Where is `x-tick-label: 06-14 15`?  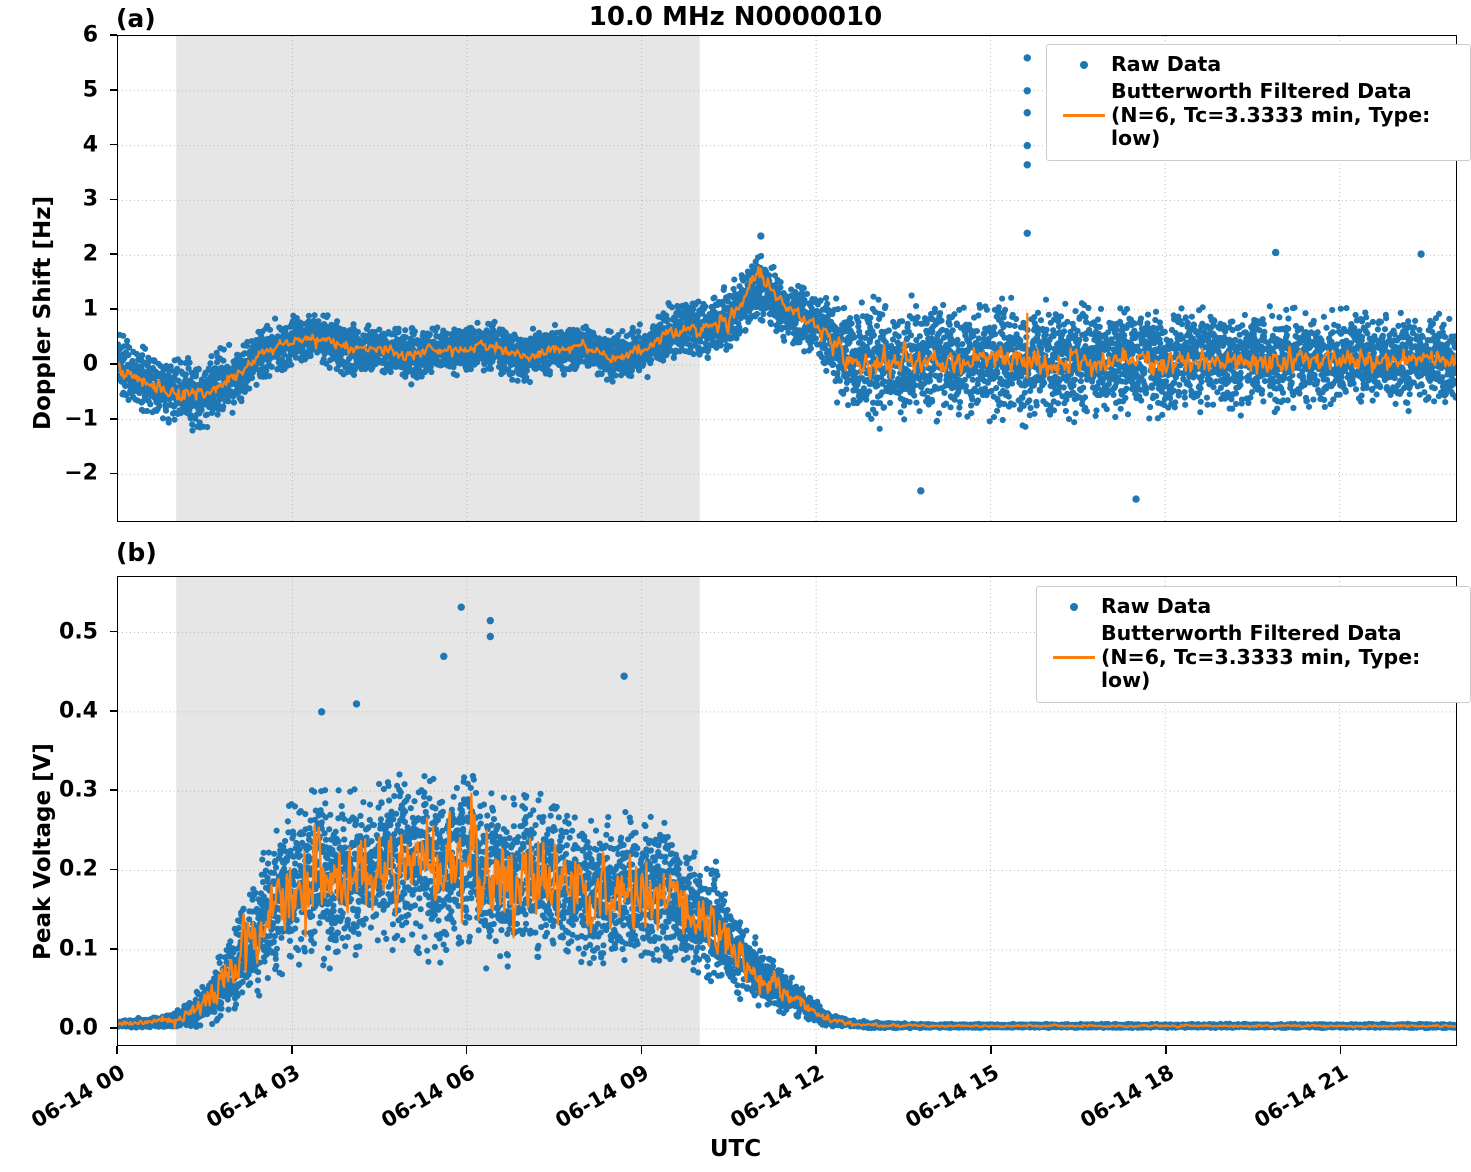
x-tick-label: 06-14 15 is located at coordinates (942, 1102).